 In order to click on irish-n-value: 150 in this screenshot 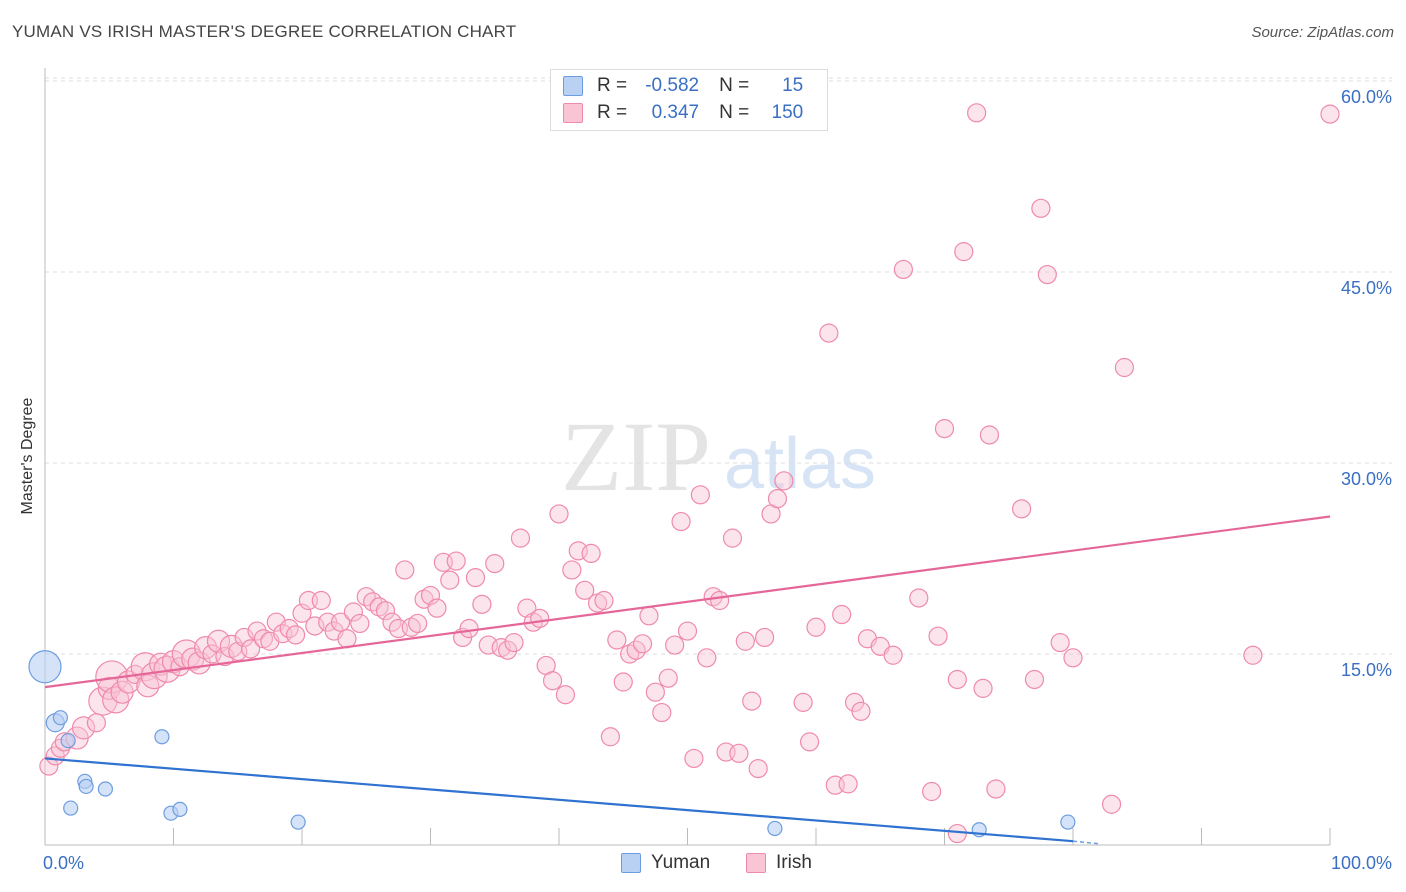, I will do `click(787, 112)`.